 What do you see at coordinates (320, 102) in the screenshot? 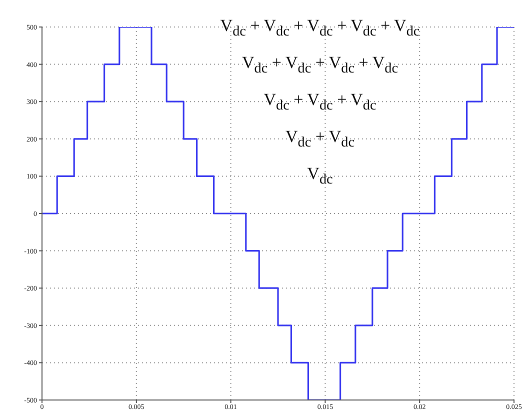
I see `annotation: V$_{dc}$ + V$_{dc}$ + V$_{dc}$` at bounding box center [320, 102].